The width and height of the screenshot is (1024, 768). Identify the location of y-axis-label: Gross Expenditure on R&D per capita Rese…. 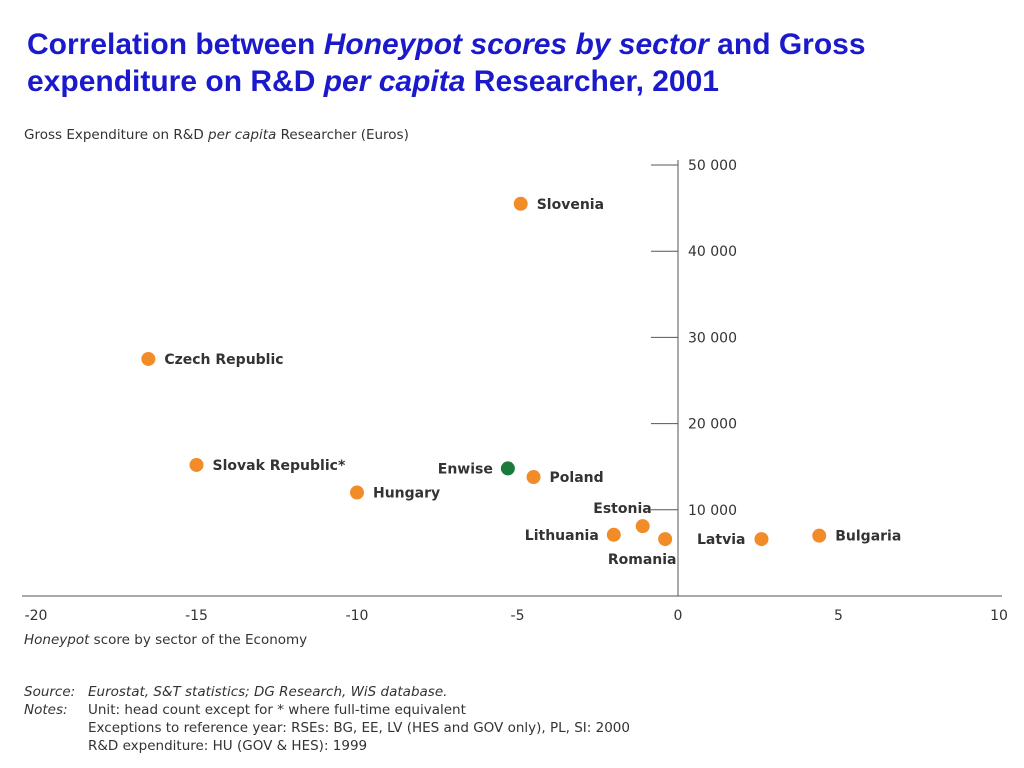
(216, 135).